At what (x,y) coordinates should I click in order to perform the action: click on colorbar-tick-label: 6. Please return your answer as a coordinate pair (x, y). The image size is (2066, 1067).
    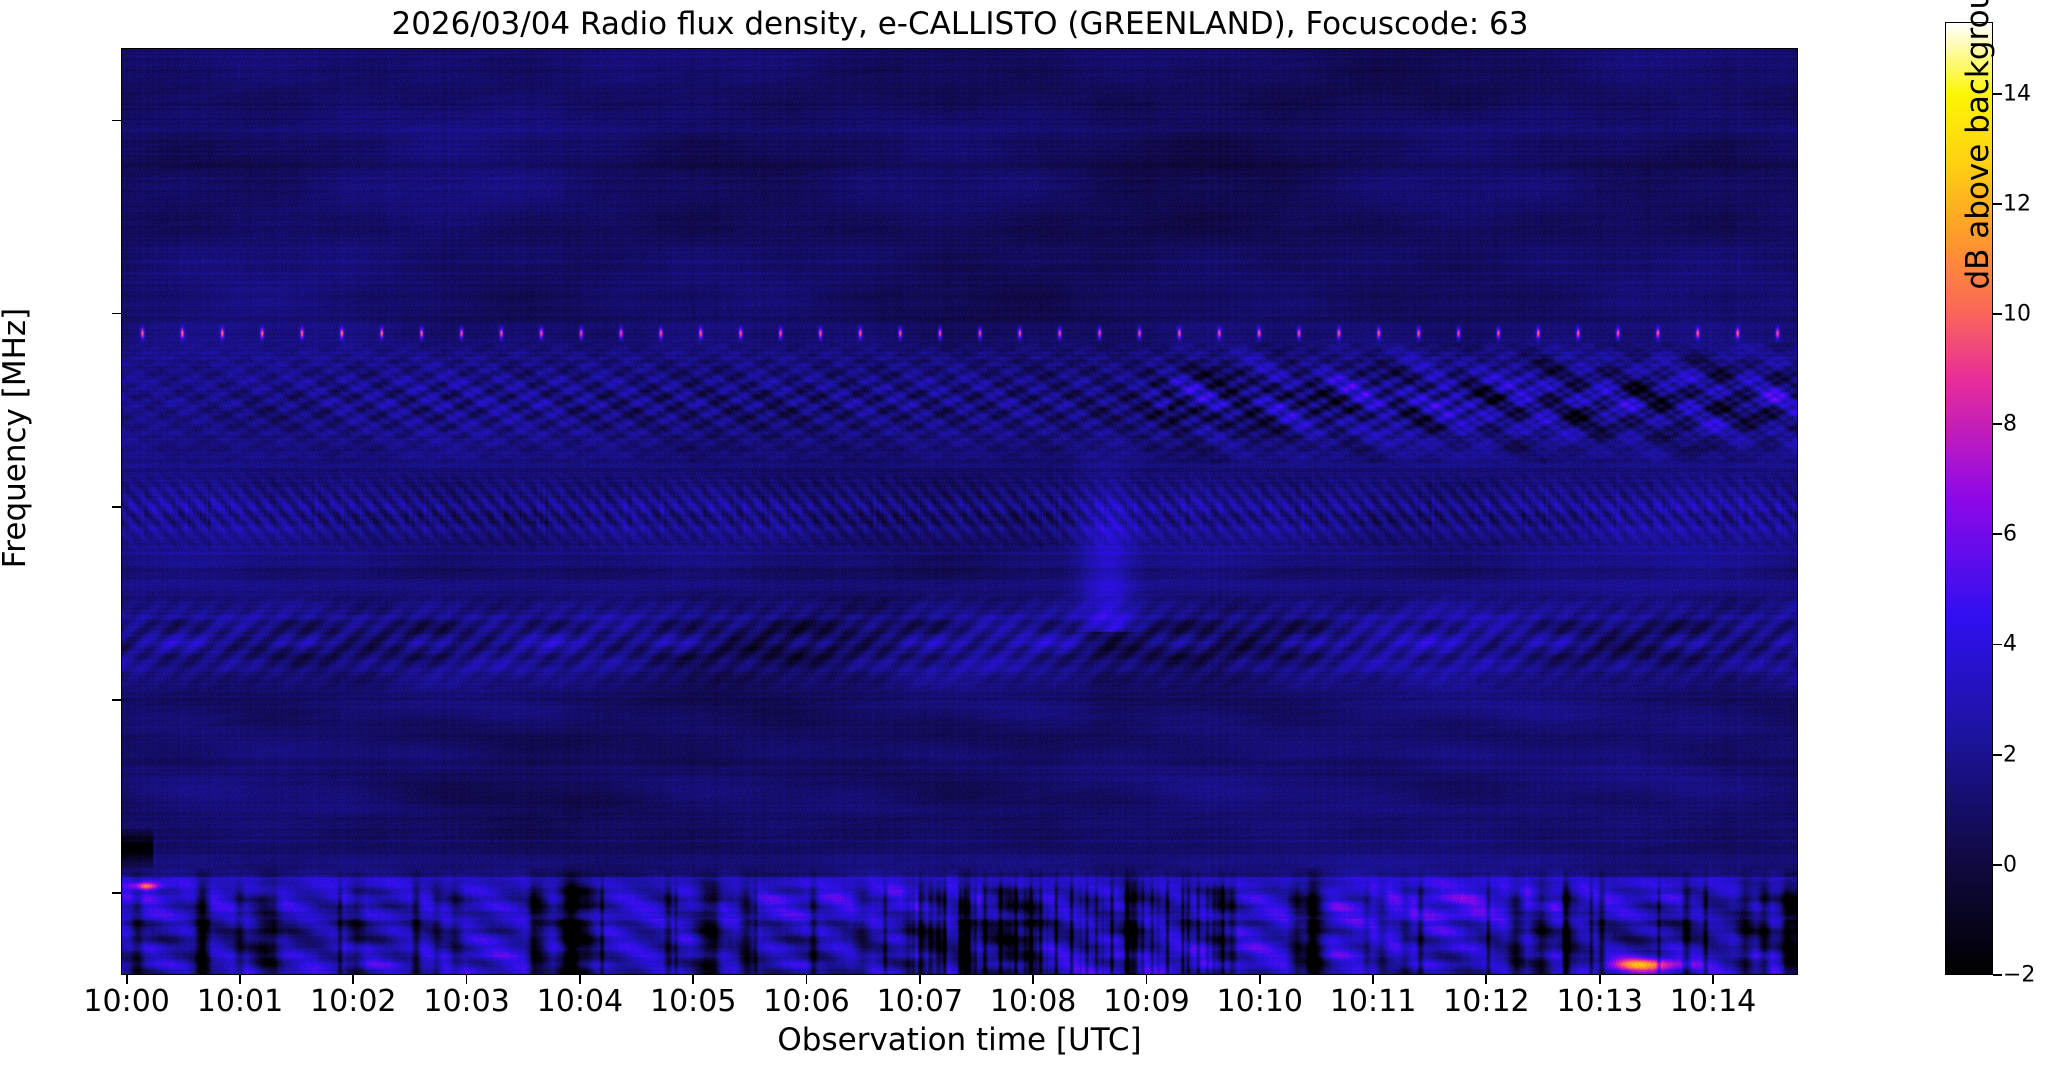
    Looking at the image, I should click on (2010, 534).